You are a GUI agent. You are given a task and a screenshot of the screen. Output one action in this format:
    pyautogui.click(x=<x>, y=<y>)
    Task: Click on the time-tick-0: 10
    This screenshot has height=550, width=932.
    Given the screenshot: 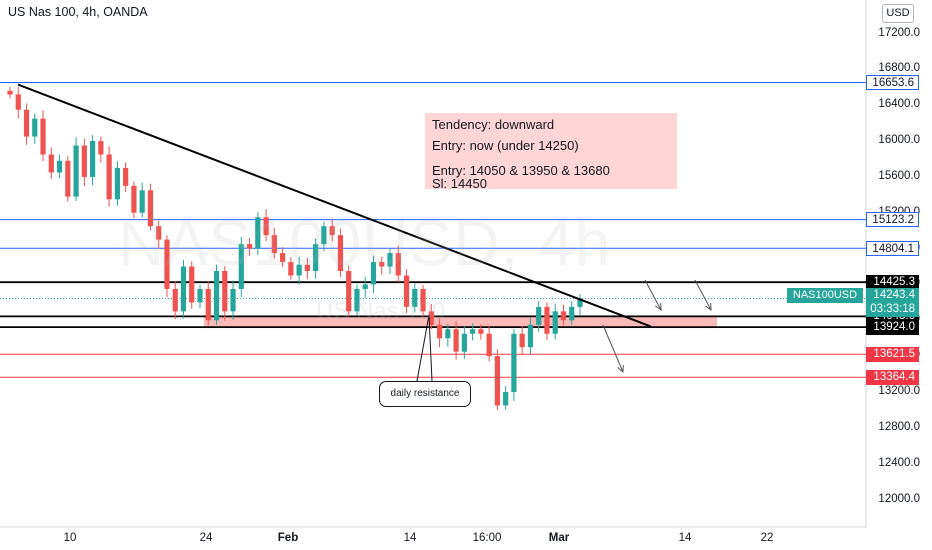 What is the action you would take?
    pyautogui.click(x=70, y=538)
    